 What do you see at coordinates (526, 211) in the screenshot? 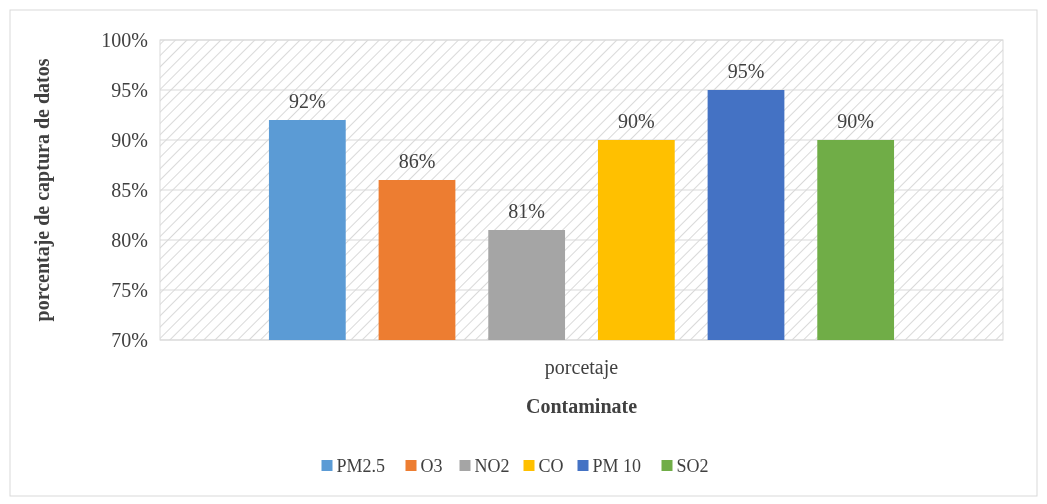
I see `data-label: 81%` at bounding box center [526, 211].